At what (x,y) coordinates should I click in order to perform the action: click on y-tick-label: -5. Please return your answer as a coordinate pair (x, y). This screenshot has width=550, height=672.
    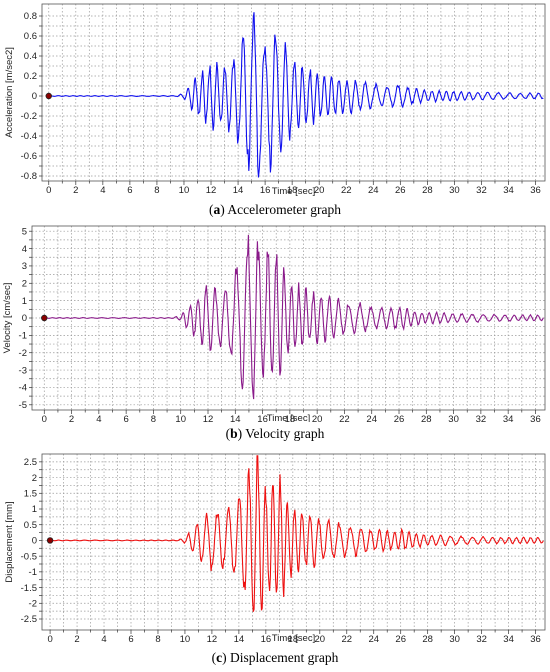
    Looking at the image, I should click on (23, 405).